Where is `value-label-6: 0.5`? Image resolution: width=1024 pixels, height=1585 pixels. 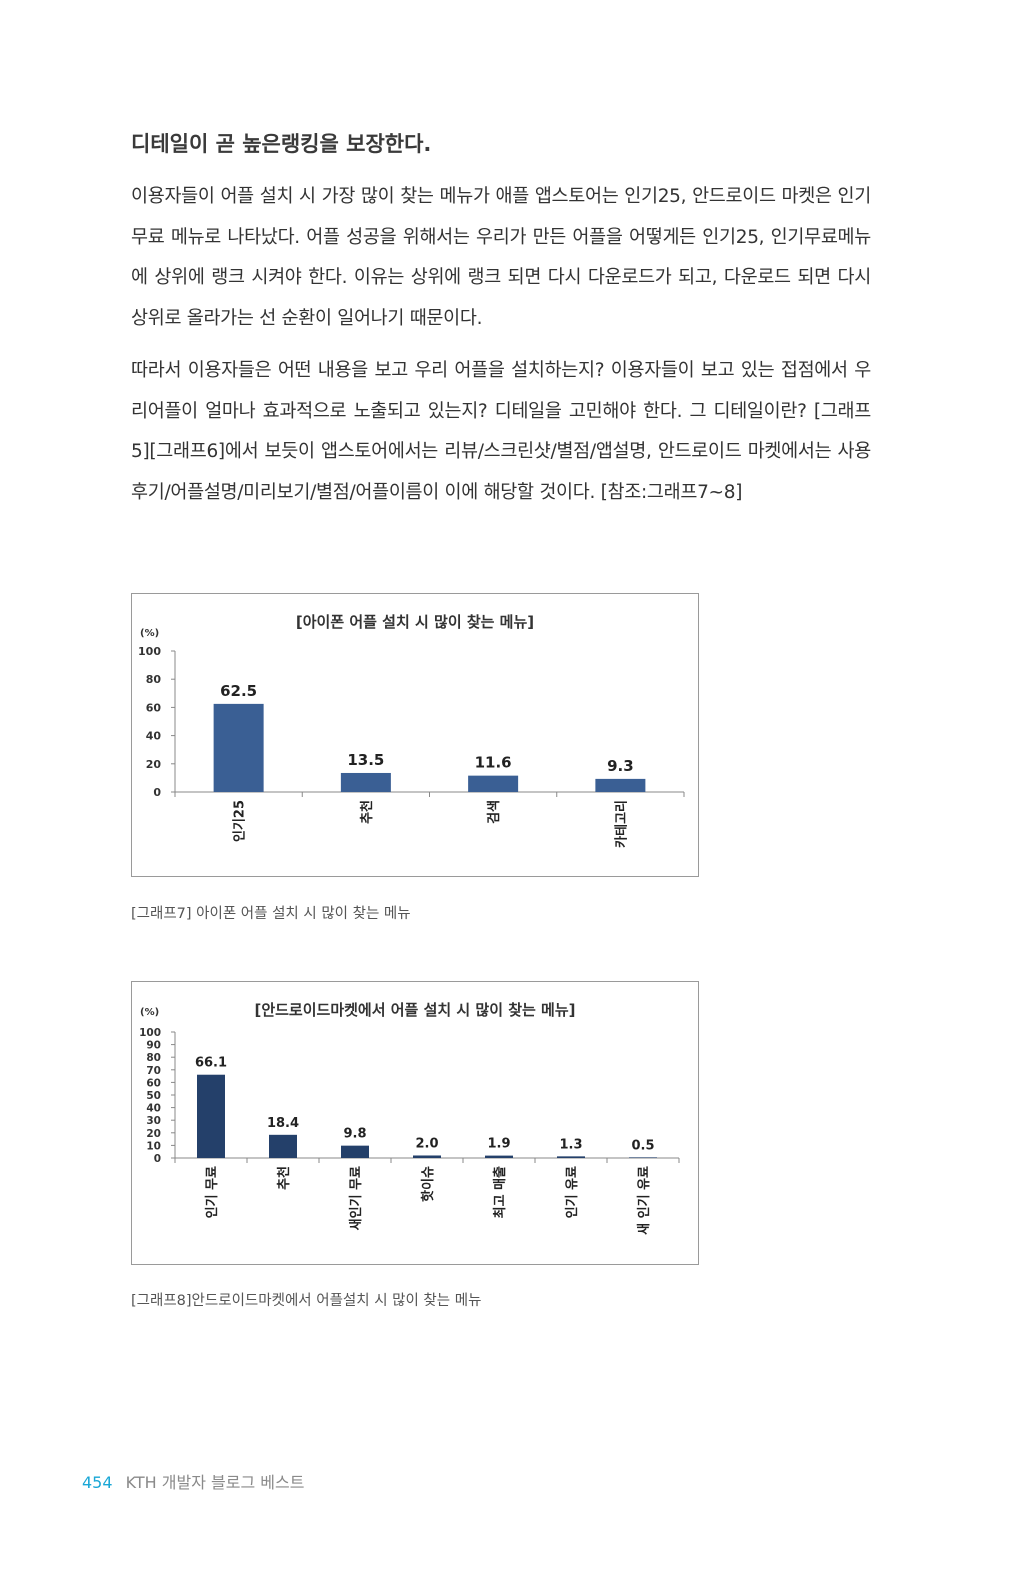
value-label-6: 0.5 is located at coordinates (642, 1145).